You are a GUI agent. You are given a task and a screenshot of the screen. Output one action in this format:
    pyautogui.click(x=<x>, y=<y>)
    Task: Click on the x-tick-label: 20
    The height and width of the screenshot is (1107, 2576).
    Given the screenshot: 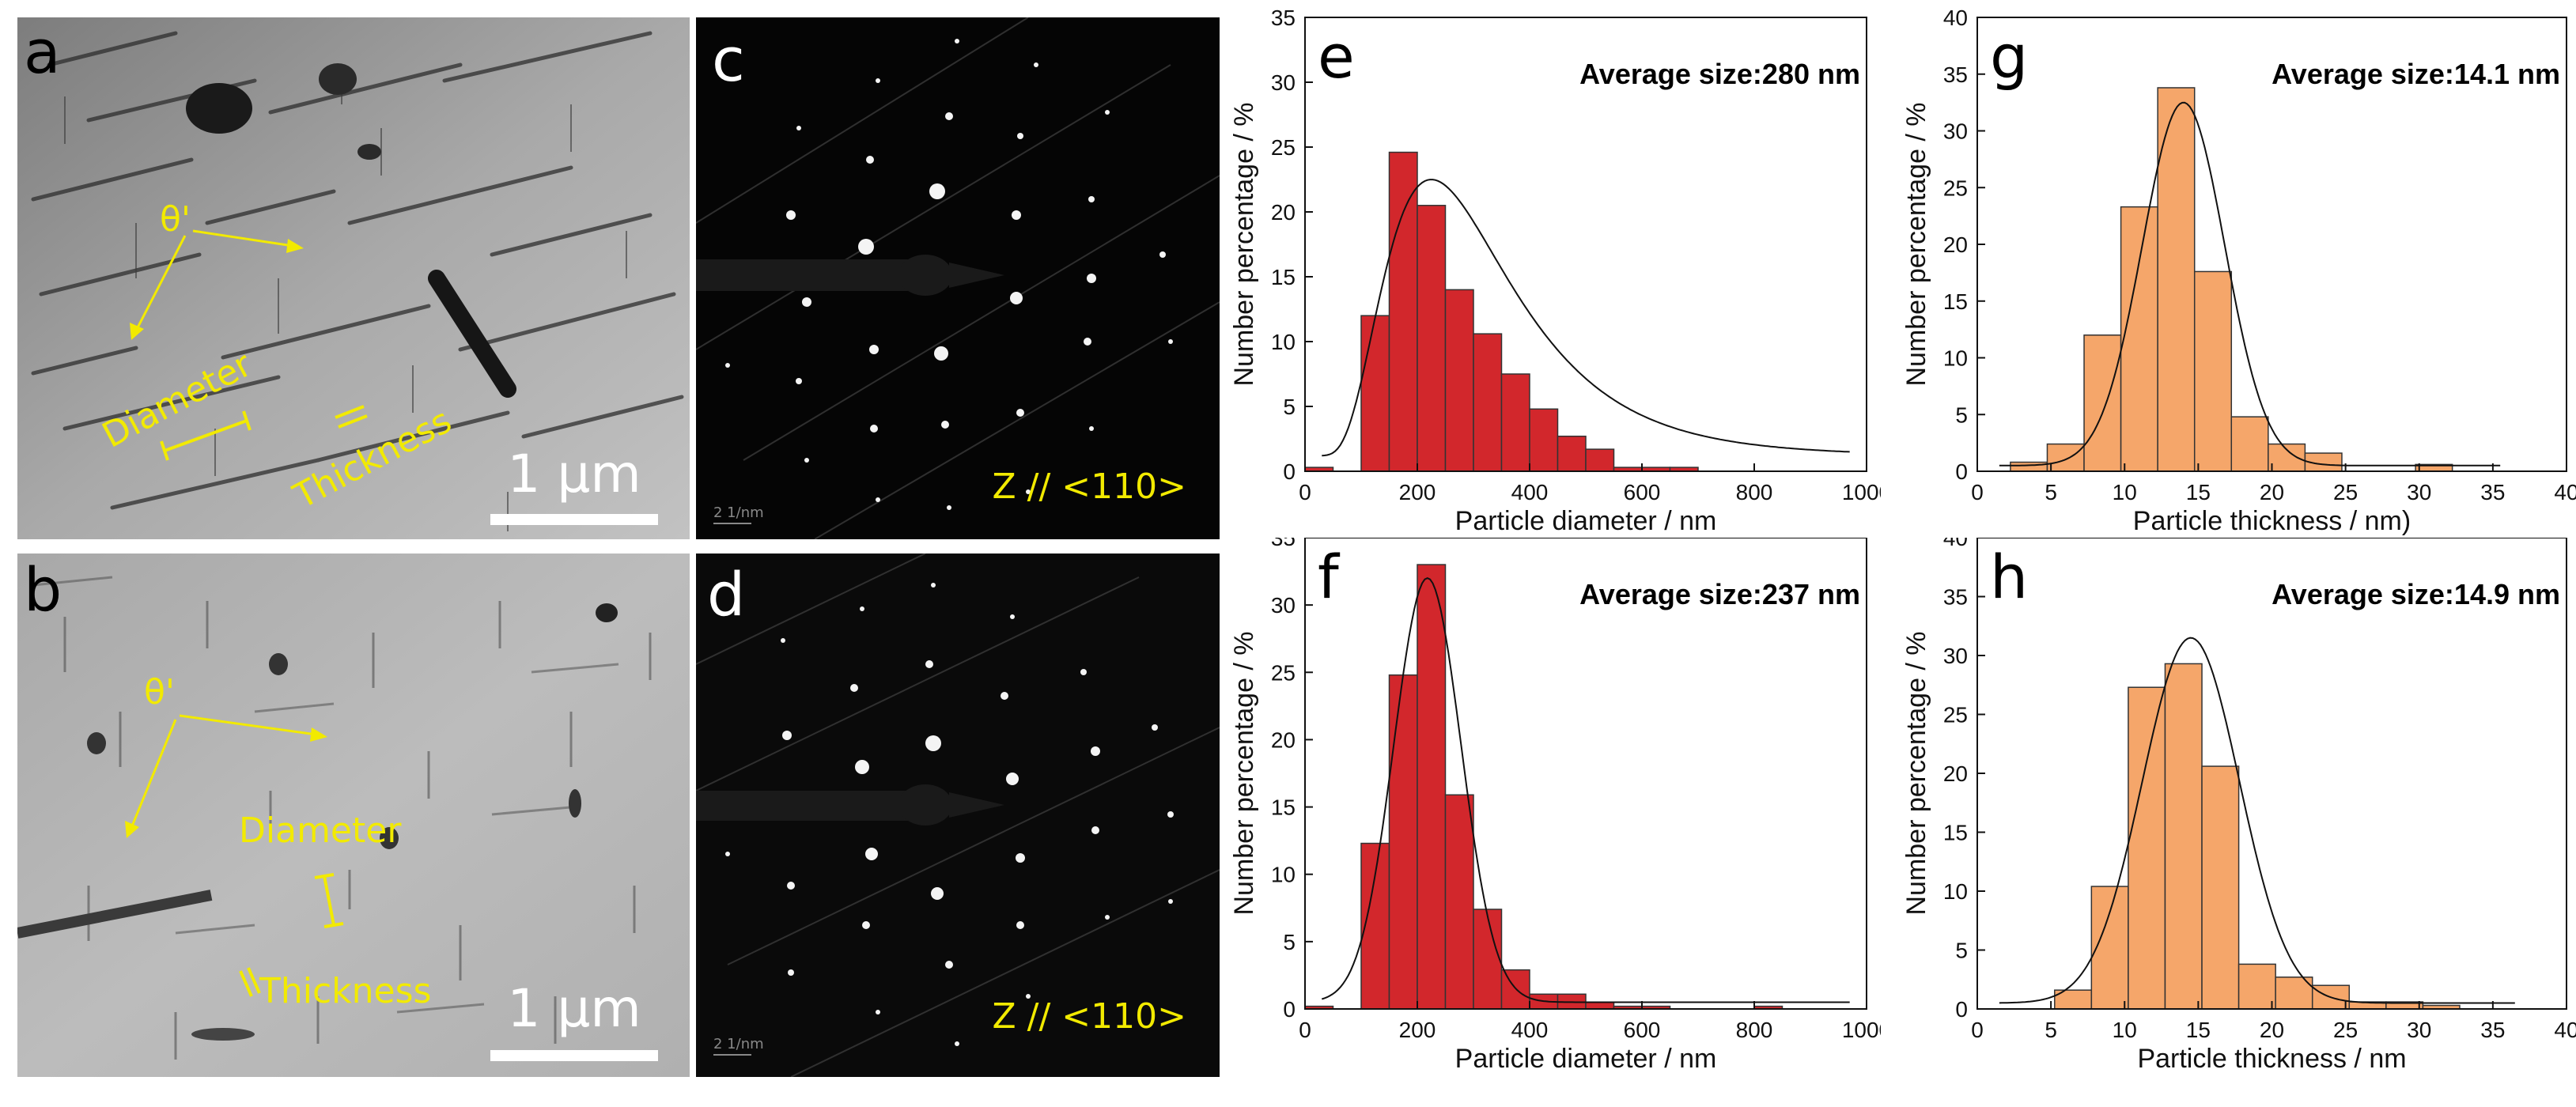 What is the action you would take?
    pyautogui.click(x=2272, y=1030)
    